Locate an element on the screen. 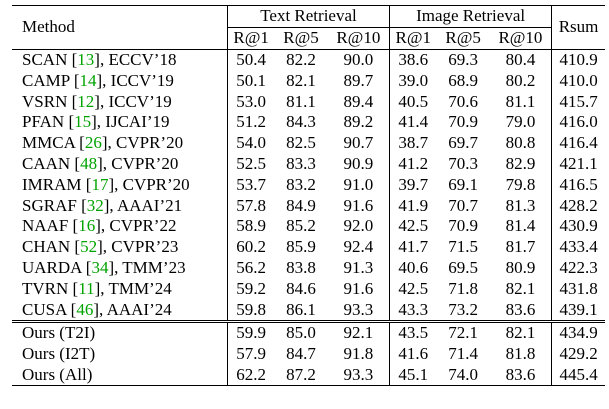 Image resolution: width=609 pixels, height=409 pixels. header-metric: R@10 is located at coordinates (359, 38).